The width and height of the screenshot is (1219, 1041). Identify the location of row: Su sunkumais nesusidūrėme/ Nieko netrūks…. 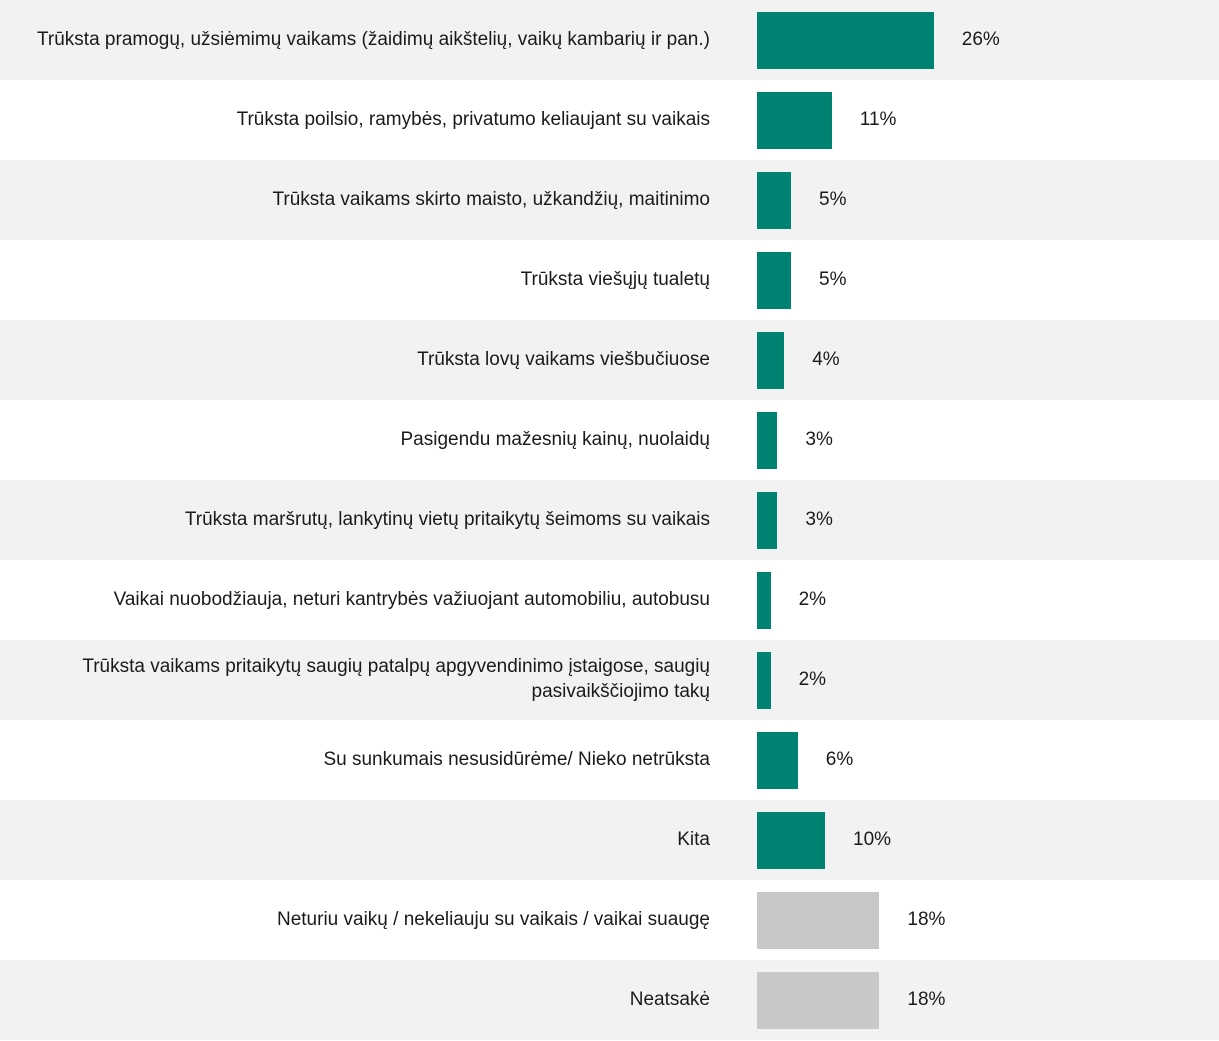
(609, 760).